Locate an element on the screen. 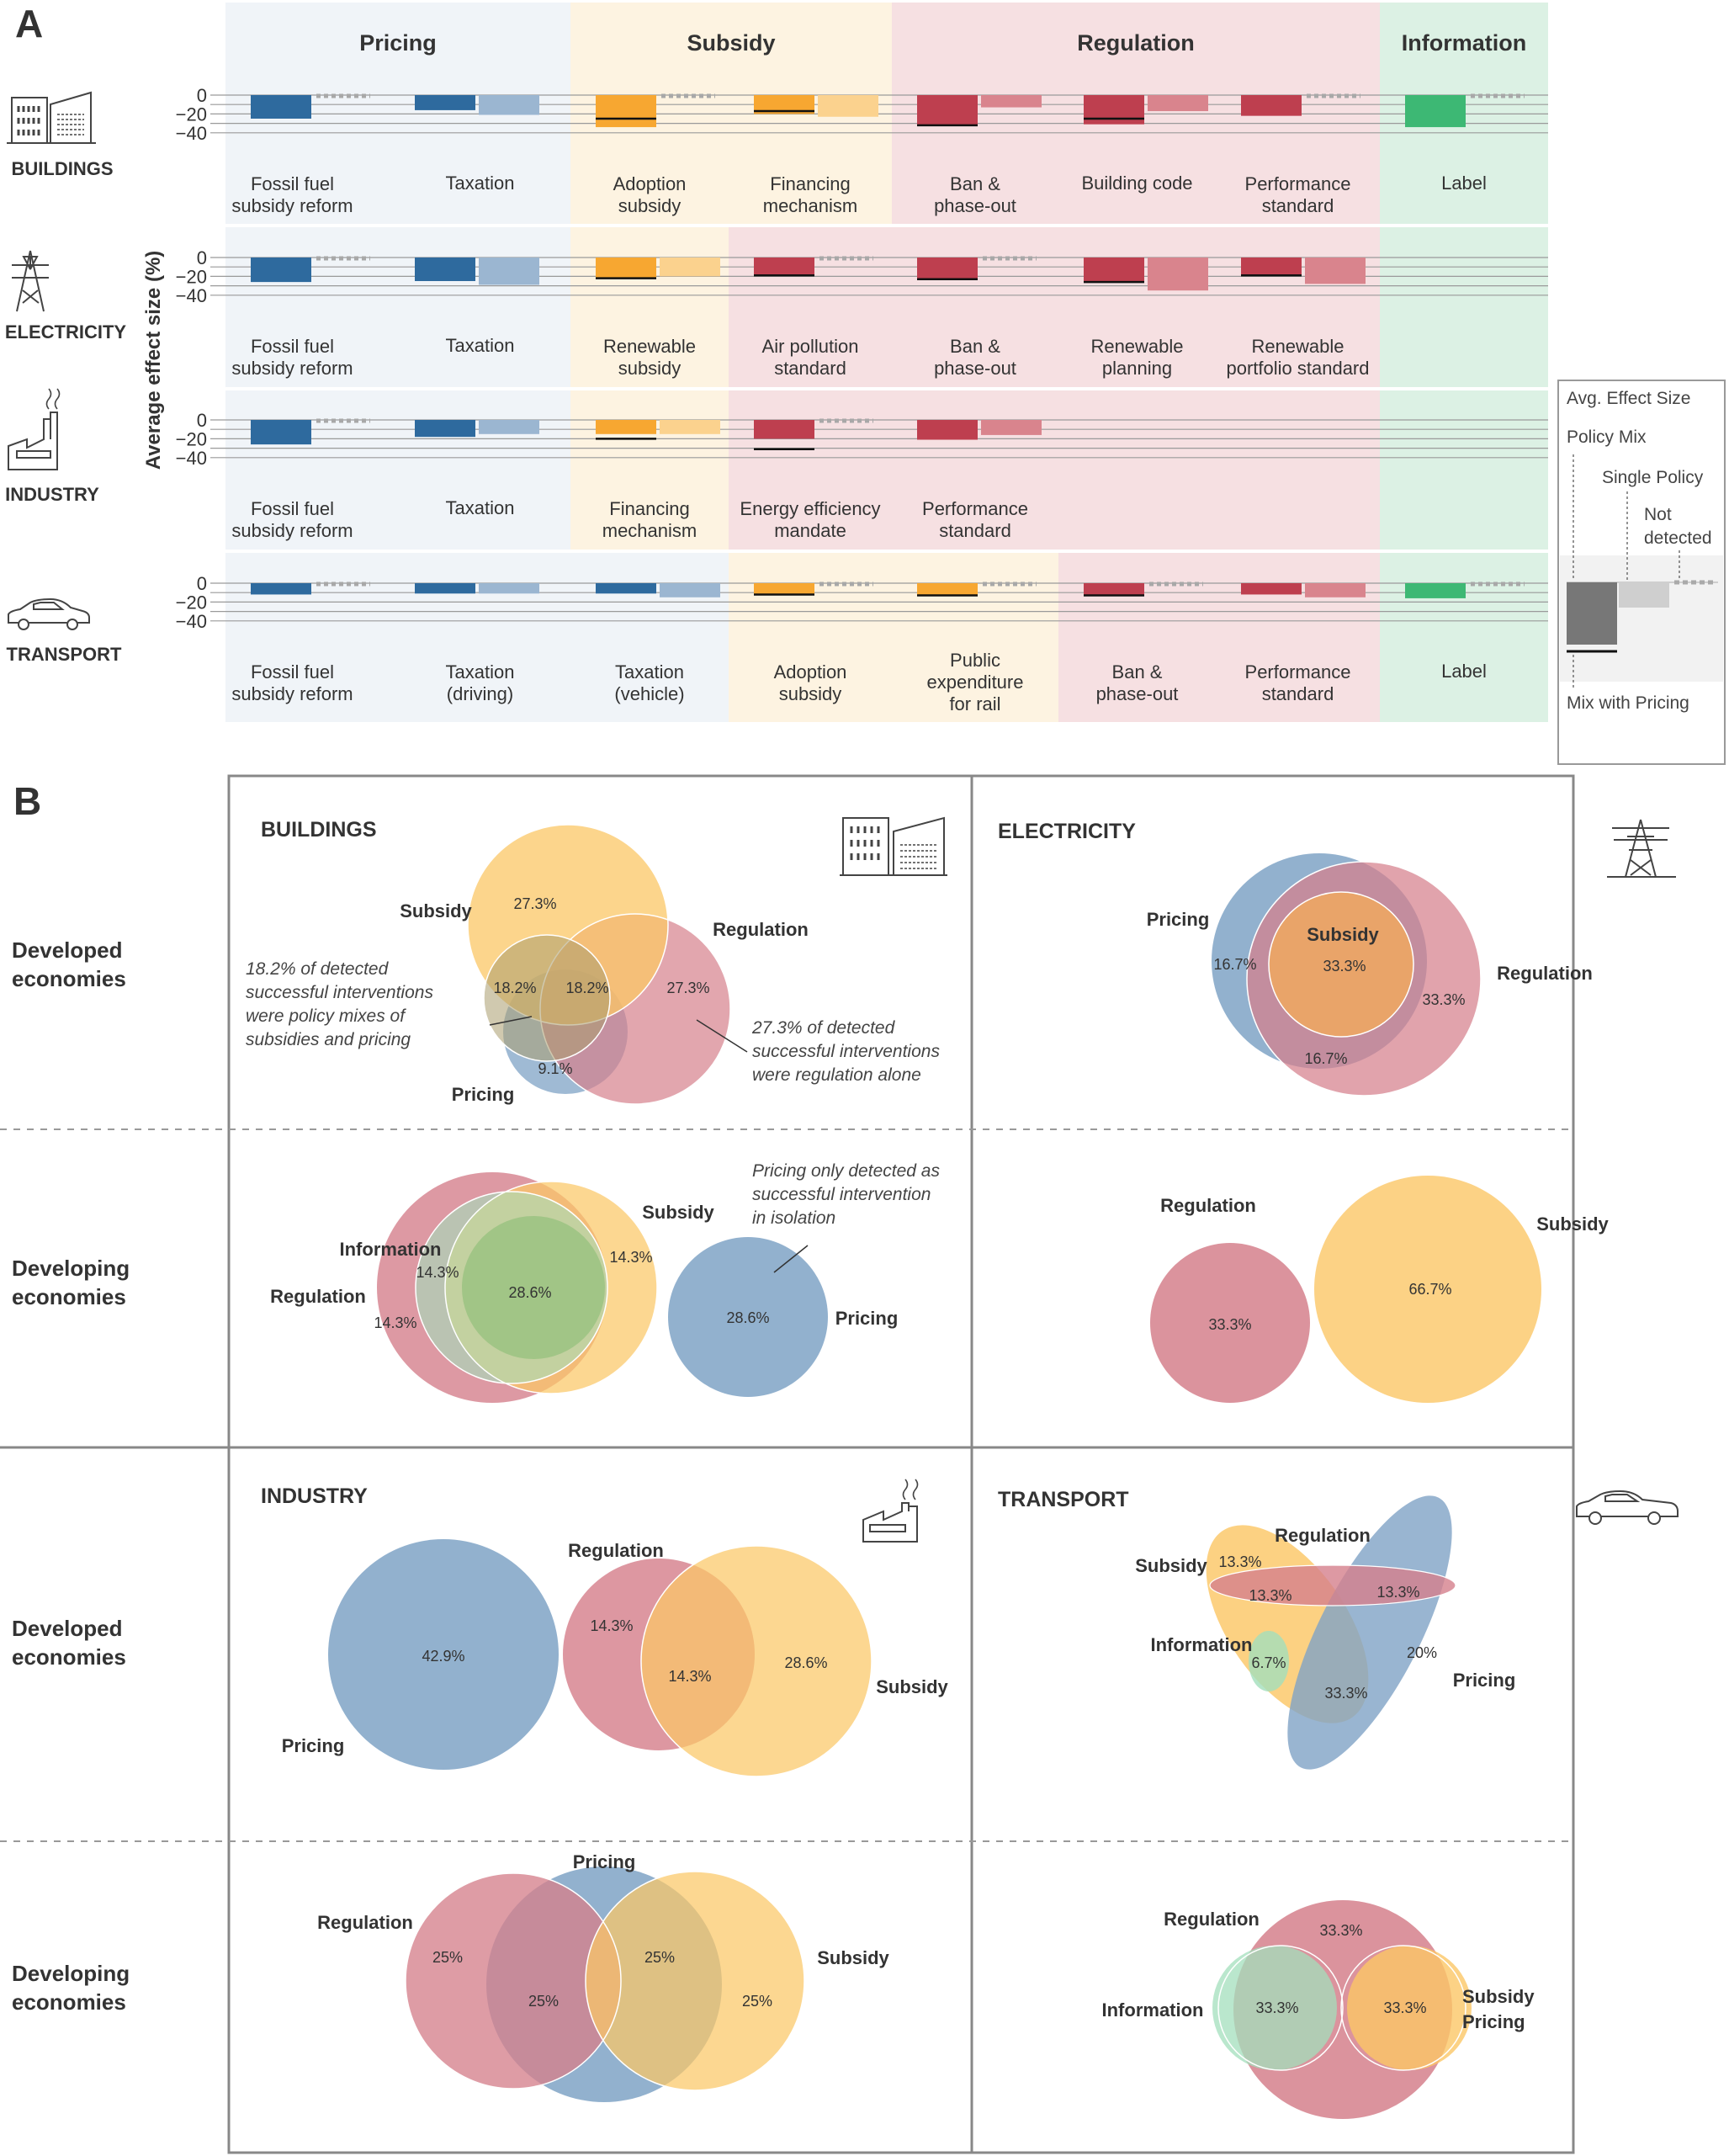 The image size is (1729, 2156). venn-b-devg-reg-info: 14.3% is located at coordinates (437, 1272).